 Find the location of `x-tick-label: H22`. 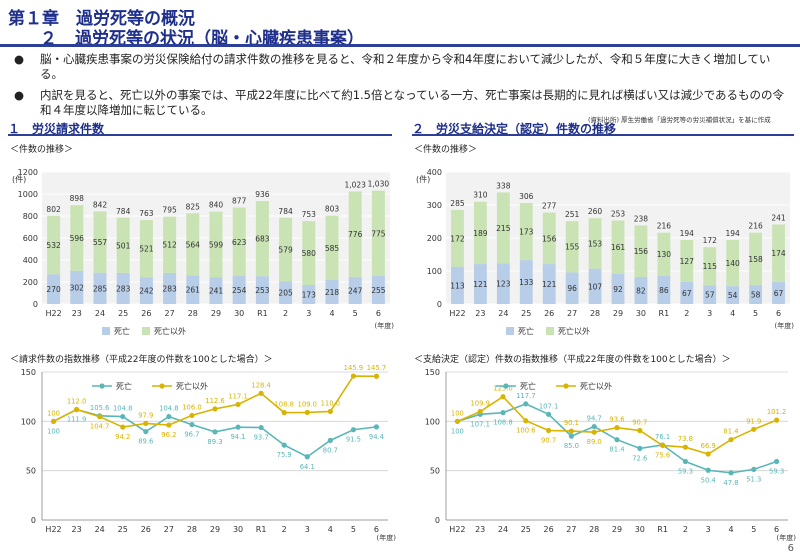

x-tick-label: H22 is located at coordinates (53, 529).